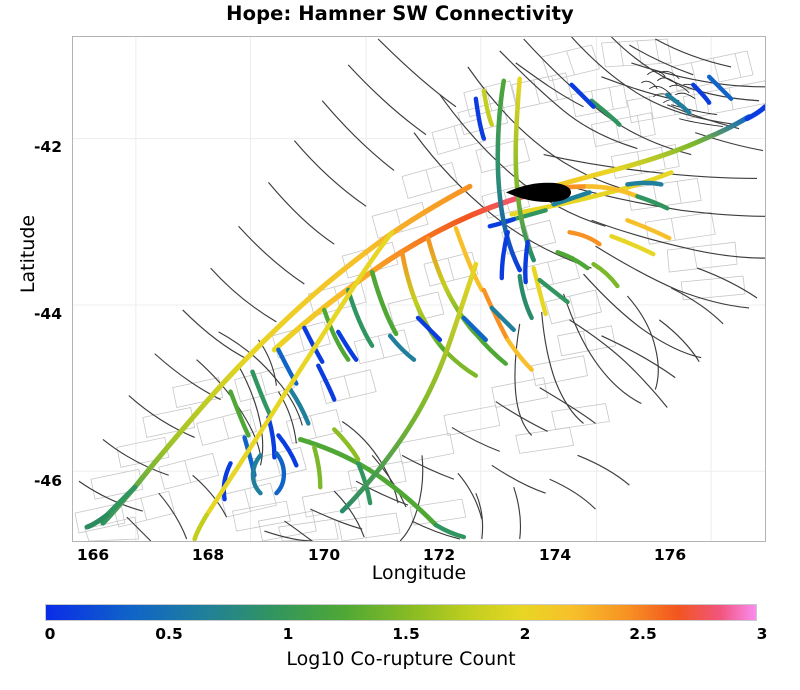  What do you see at coordinates (288, 634) in the screenshot?
I see `colorbar-tick-label: 1` at bounding box center [288, 634].